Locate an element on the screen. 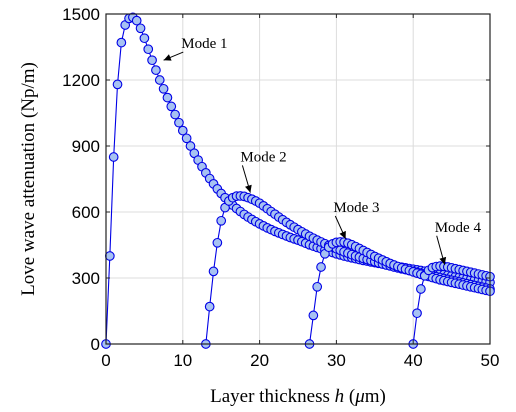 The width and height of the screenshot is (516, 412). annotation-label: Mode 1 is located at coordinates (204, 44).